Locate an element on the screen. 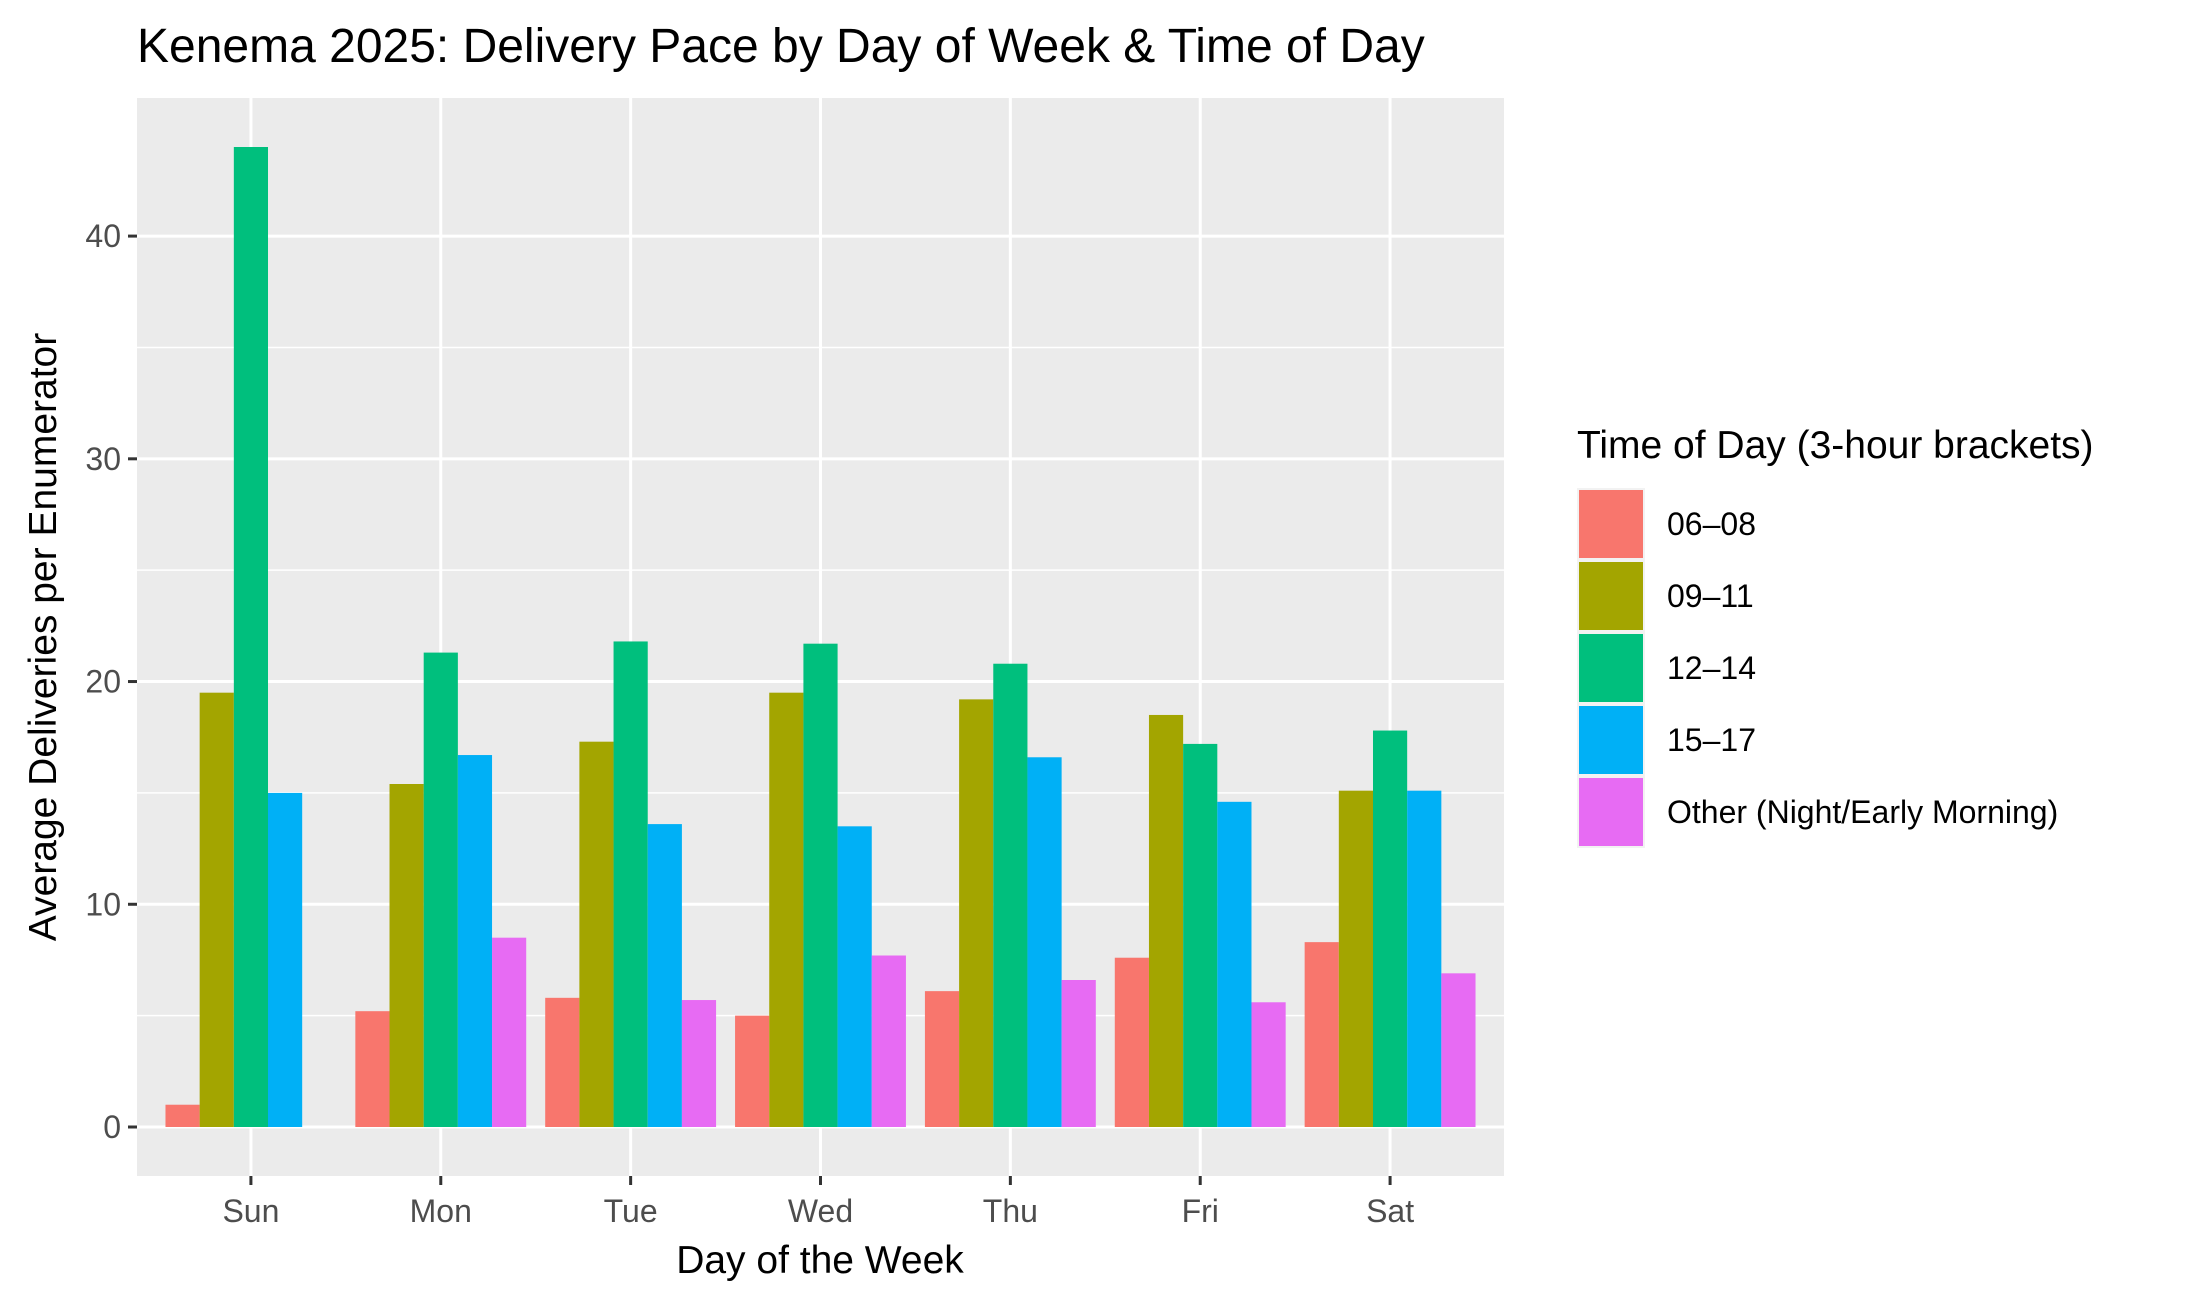 The height and width of the screenshot is (1290, 2207). y-axis-title: Average Deliveries per Enumerator is located at coordinates (43, 637).